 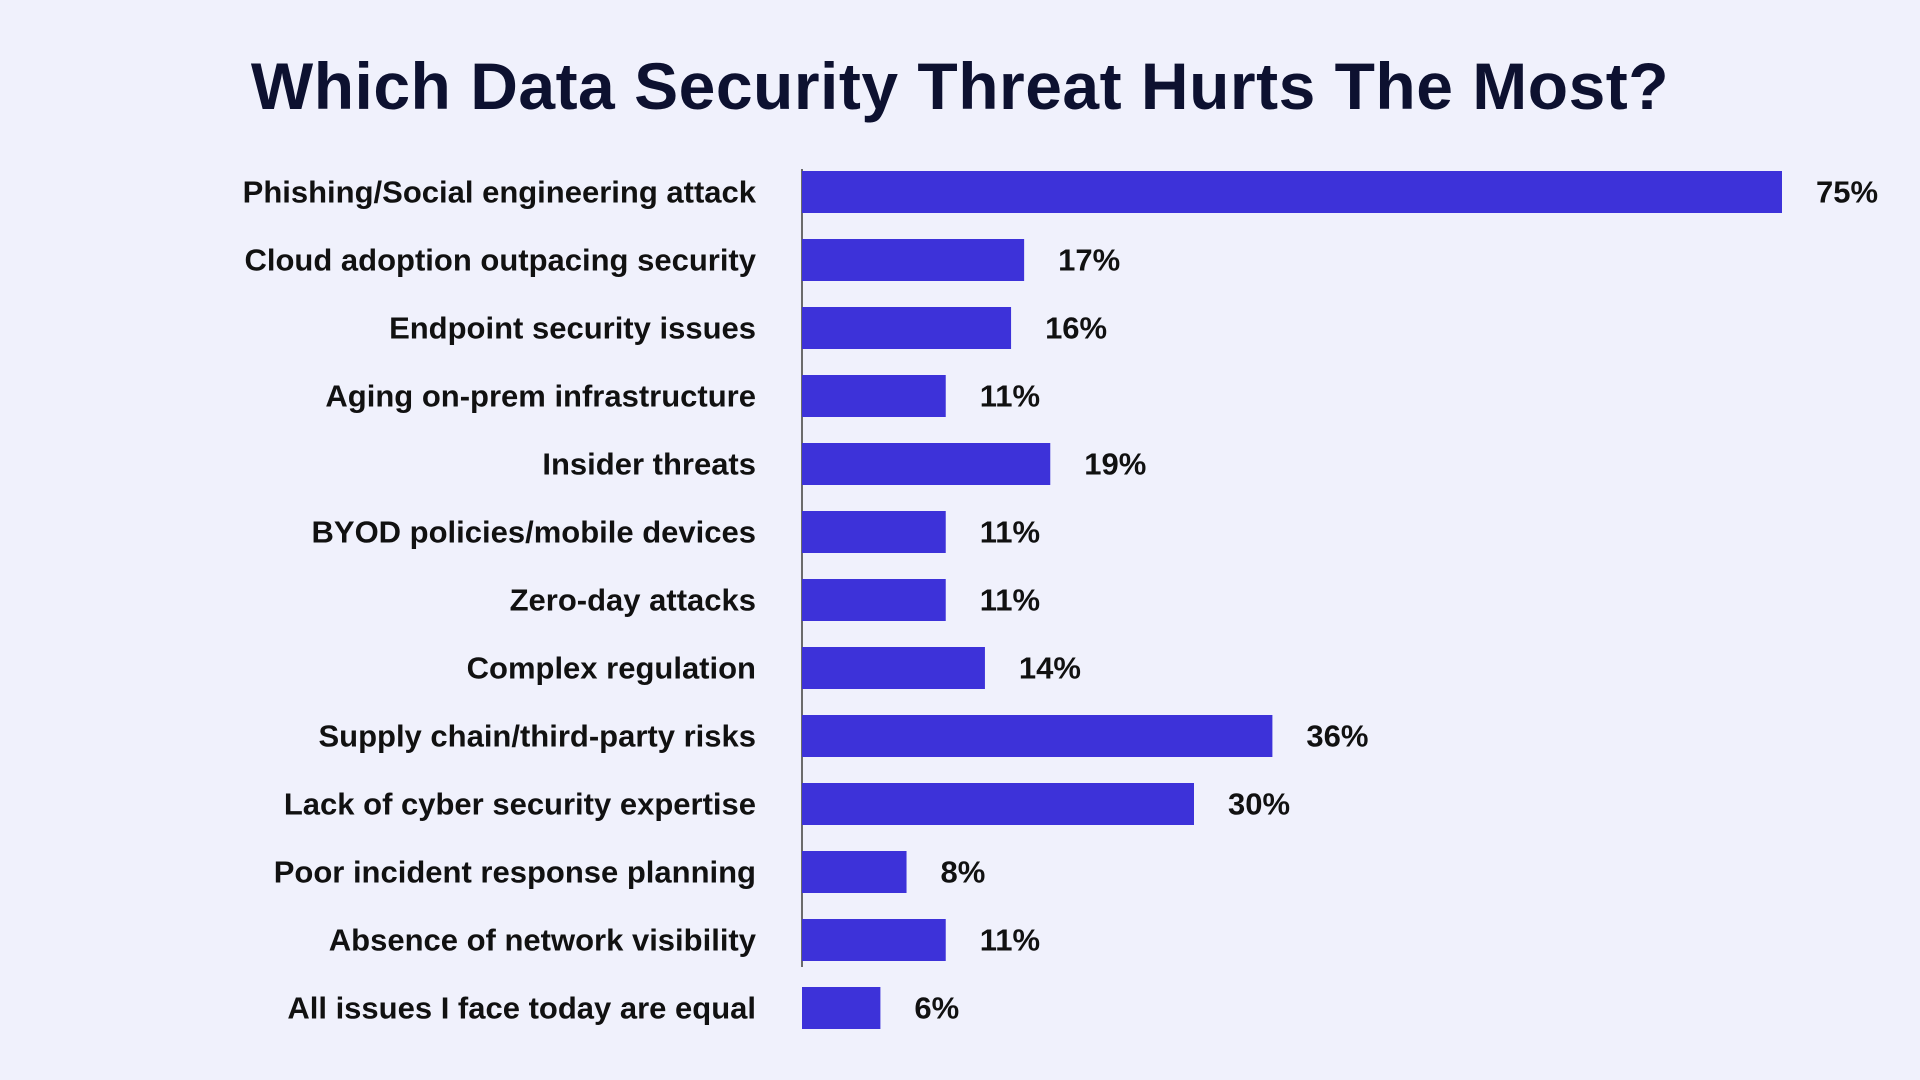 What do you see at coordinates (501, 260) in the screenshot?
I see `category-label: Cloud adoption outpacing security` at bounding box center [501, 260].